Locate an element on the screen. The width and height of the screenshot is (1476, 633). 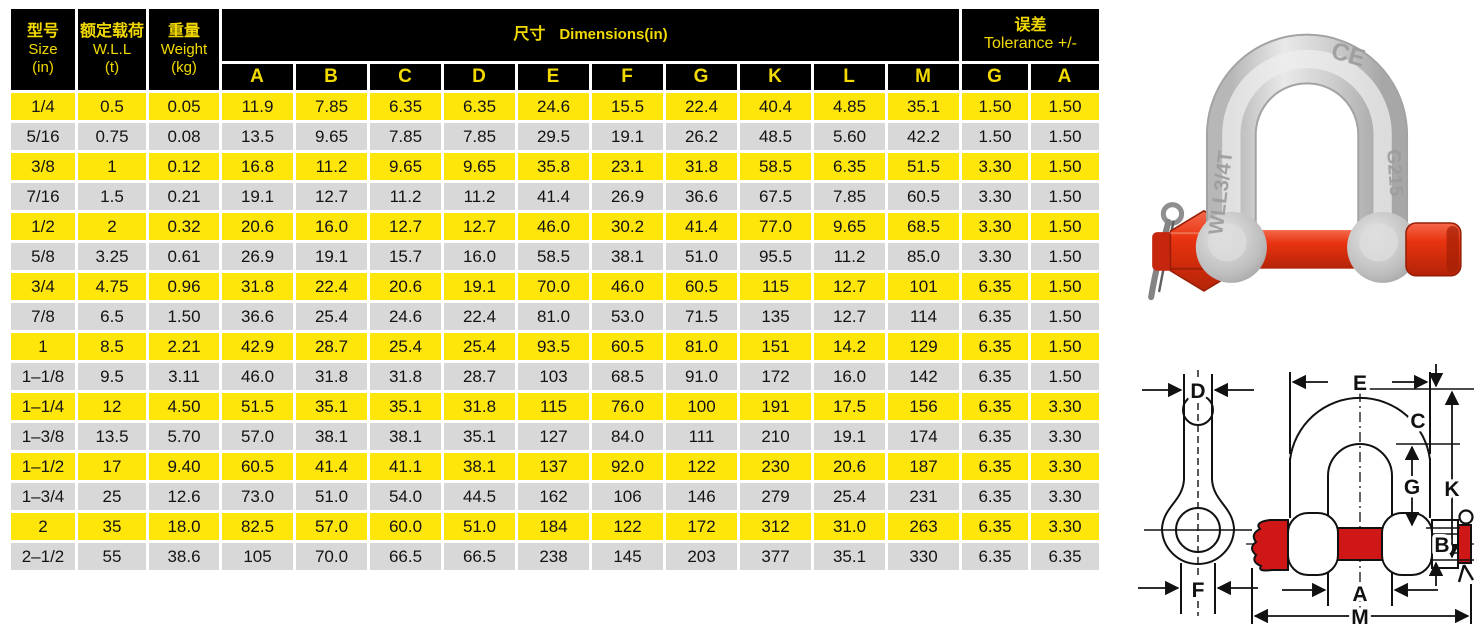
table-cell: 1/4 is located at coordinates (43, 106).